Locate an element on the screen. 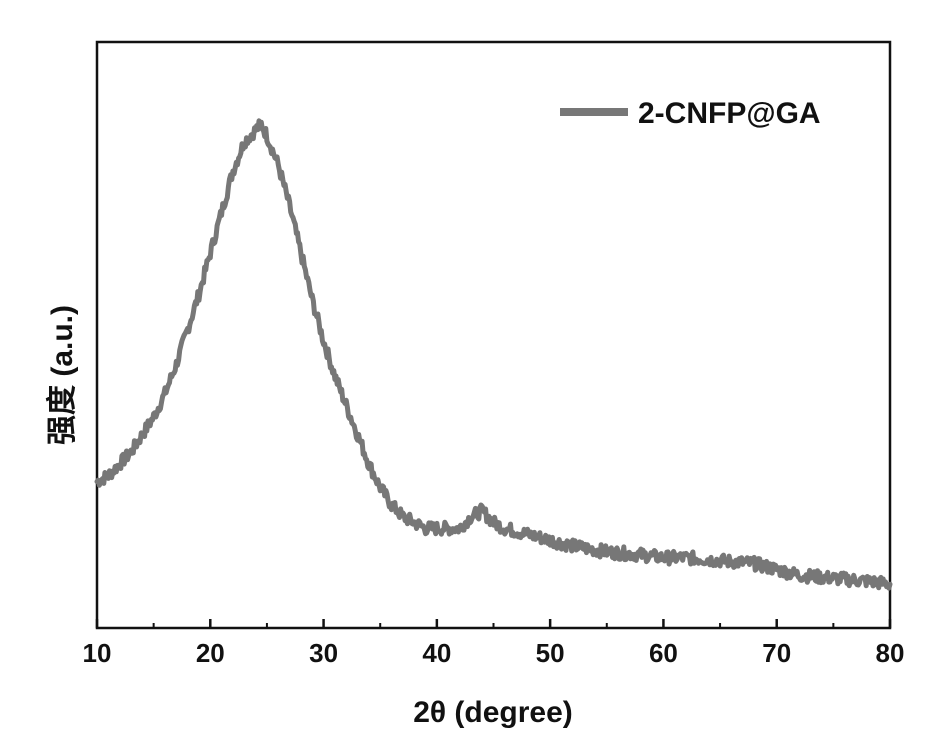 The width and height of the screenshot is (927, 746). x-tick-label-60: 60 is located at coordinates (663, 653).